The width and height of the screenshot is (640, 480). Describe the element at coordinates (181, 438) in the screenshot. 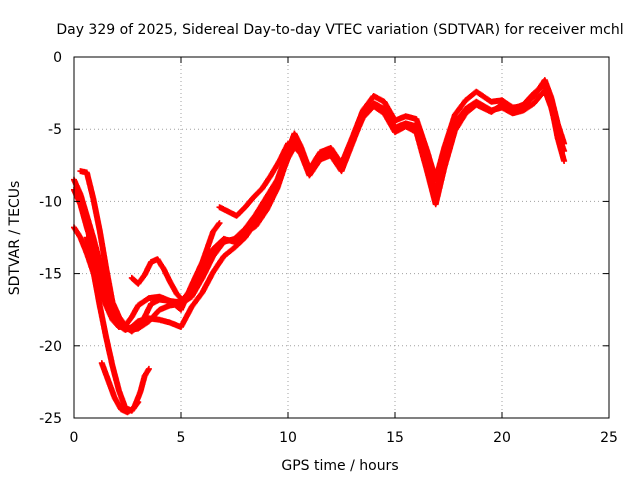

I see `x-tick-label: 5` at that location.